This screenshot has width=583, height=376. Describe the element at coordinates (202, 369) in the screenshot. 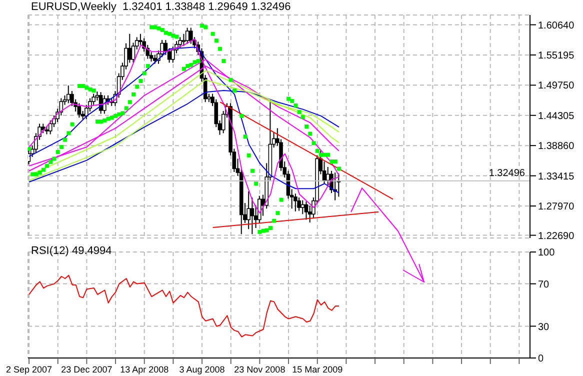

I see `x-tick-label: 3 Aug 2008` at that location.